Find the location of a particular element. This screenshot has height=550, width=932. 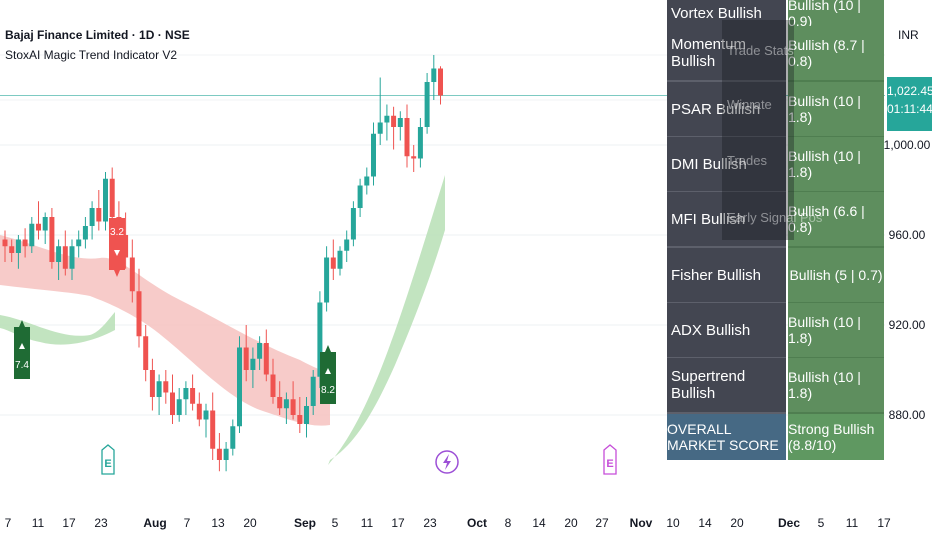

bearish-trend-band is located at coordinates (165, 330).